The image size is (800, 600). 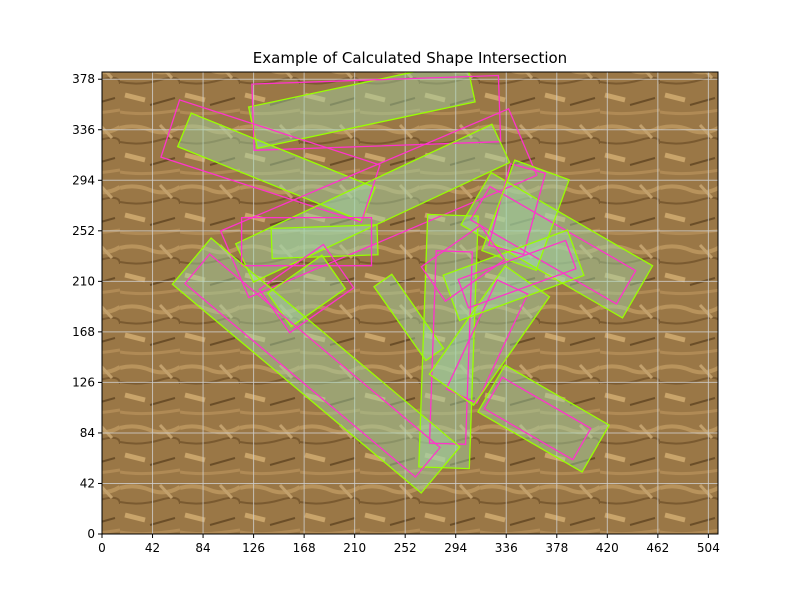 What do you see at coordinates (657, 548) in the screenshot?
I see `x-tick-label: 462` at bounding box center [657, 548].